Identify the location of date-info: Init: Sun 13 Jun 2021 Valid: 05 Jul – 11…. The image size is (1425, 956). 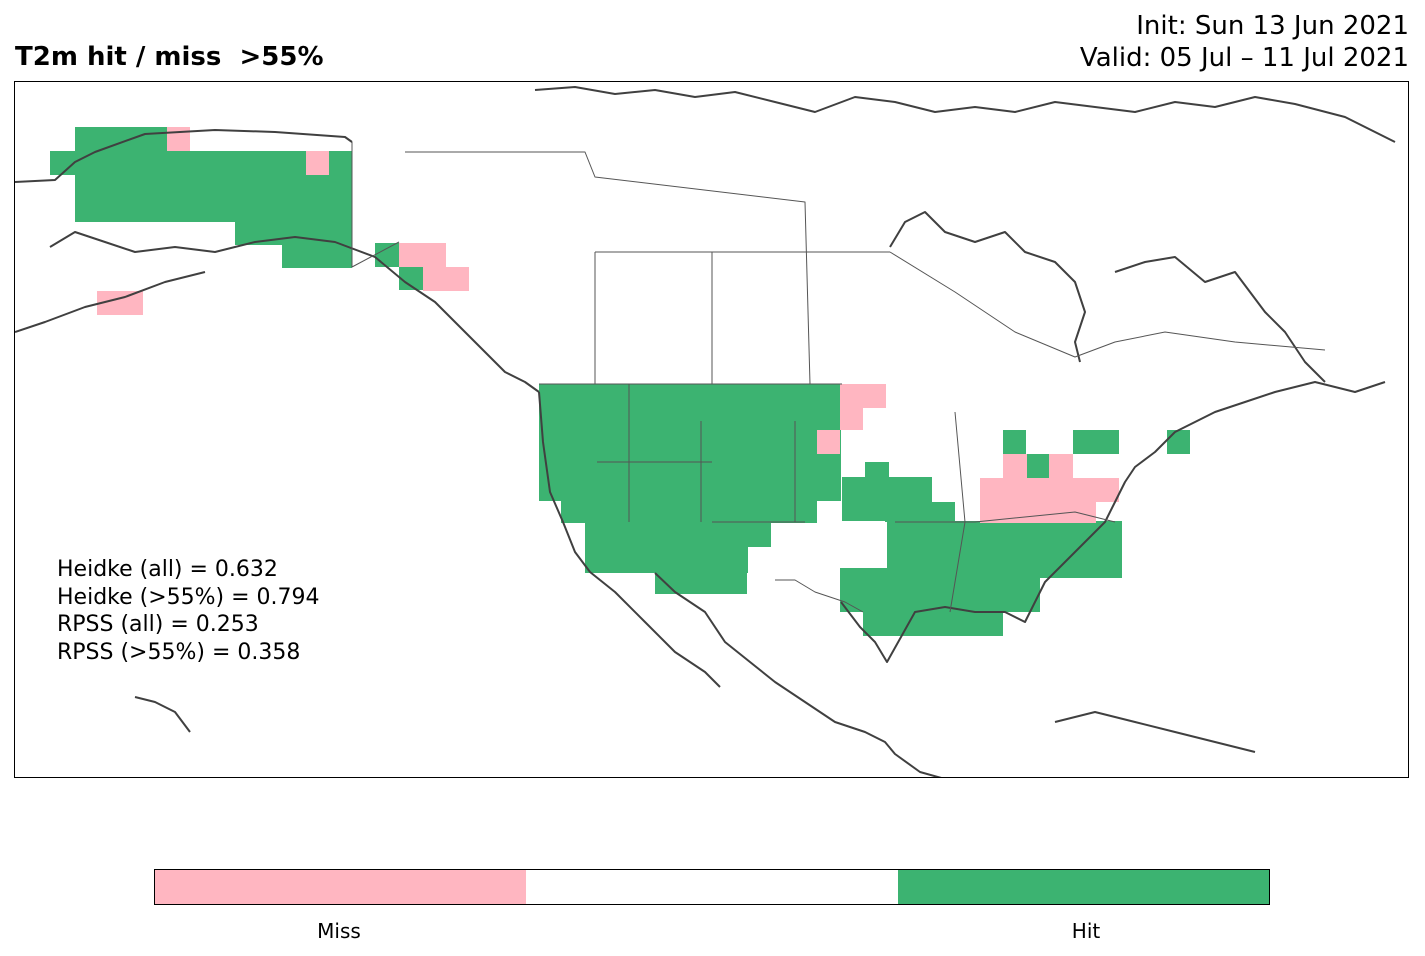
(1244, 42).